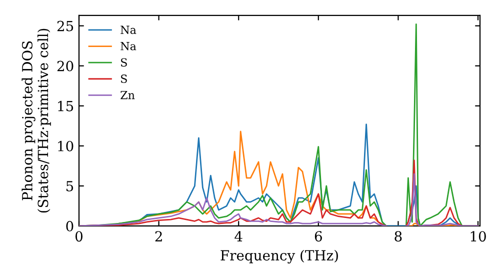  Describe the element at coordinates (478, 236) in the screenshot. I see `x-tick-label: 10` at that location.